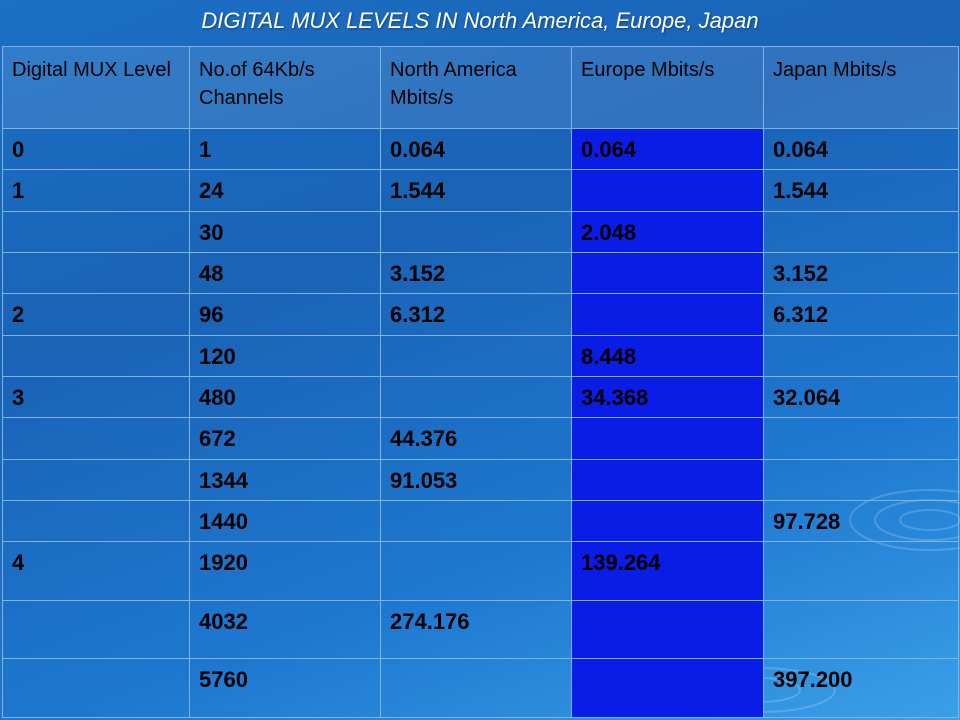  I want to click on cell-channels: 24, so click(285, 190).